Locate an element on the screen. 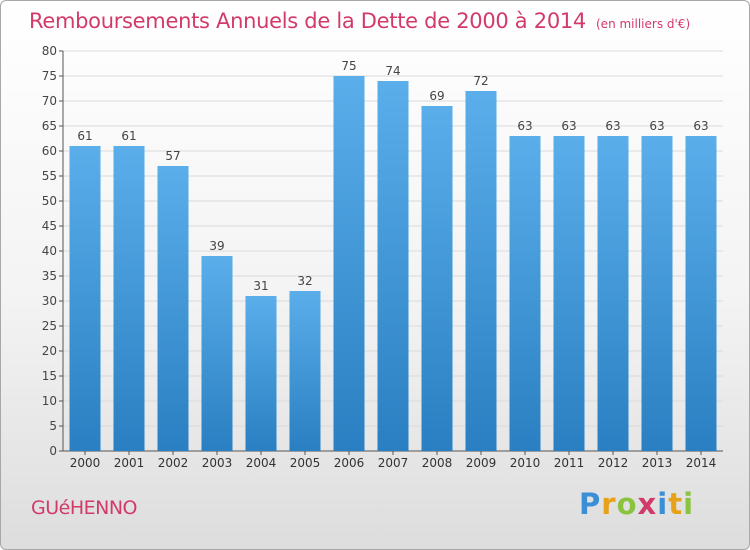  y-tick-label: 25 is located at coordinates (49, 326).